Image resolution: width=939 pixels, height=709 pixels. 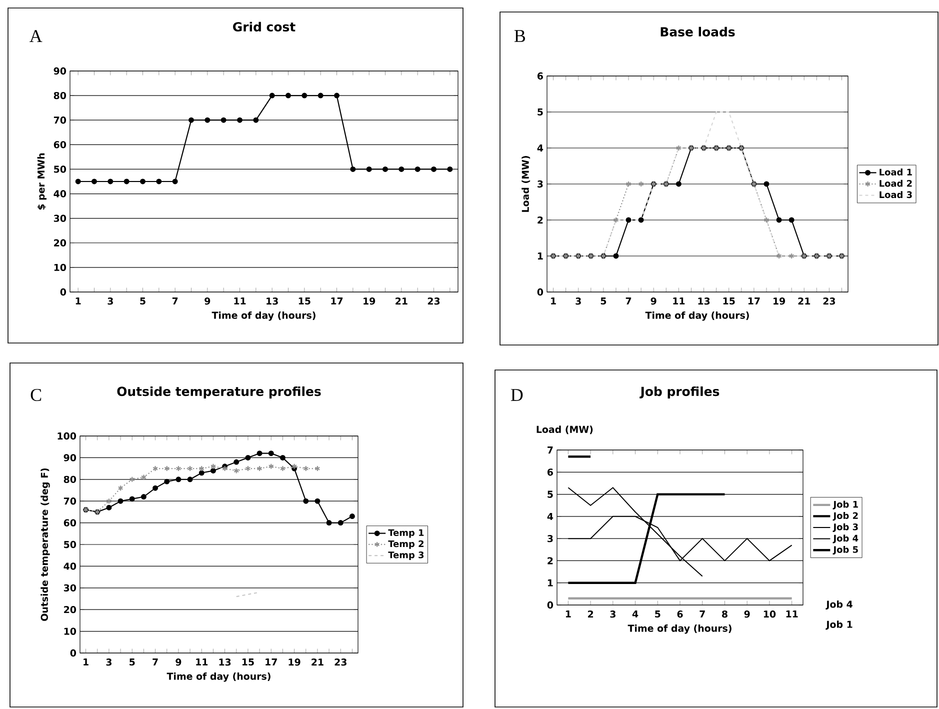 What do you see at coordinates (70, 501) in the screenshot?
I see `y-tick-label: 70` at bounding box center [70, 501].